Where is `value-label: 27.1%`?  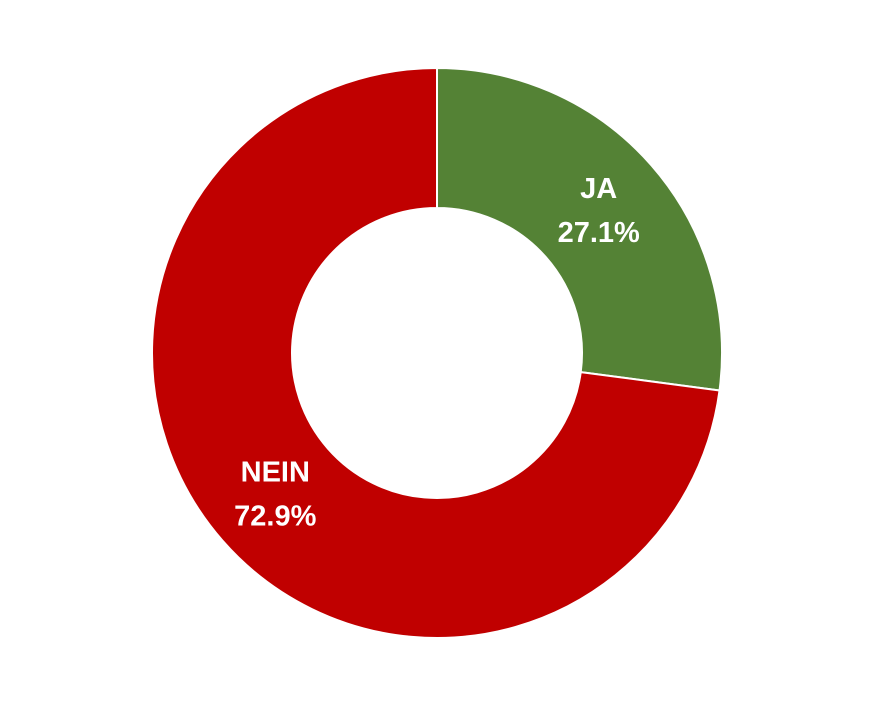
value-label: 27.1% is located at coordinates (599, 233).